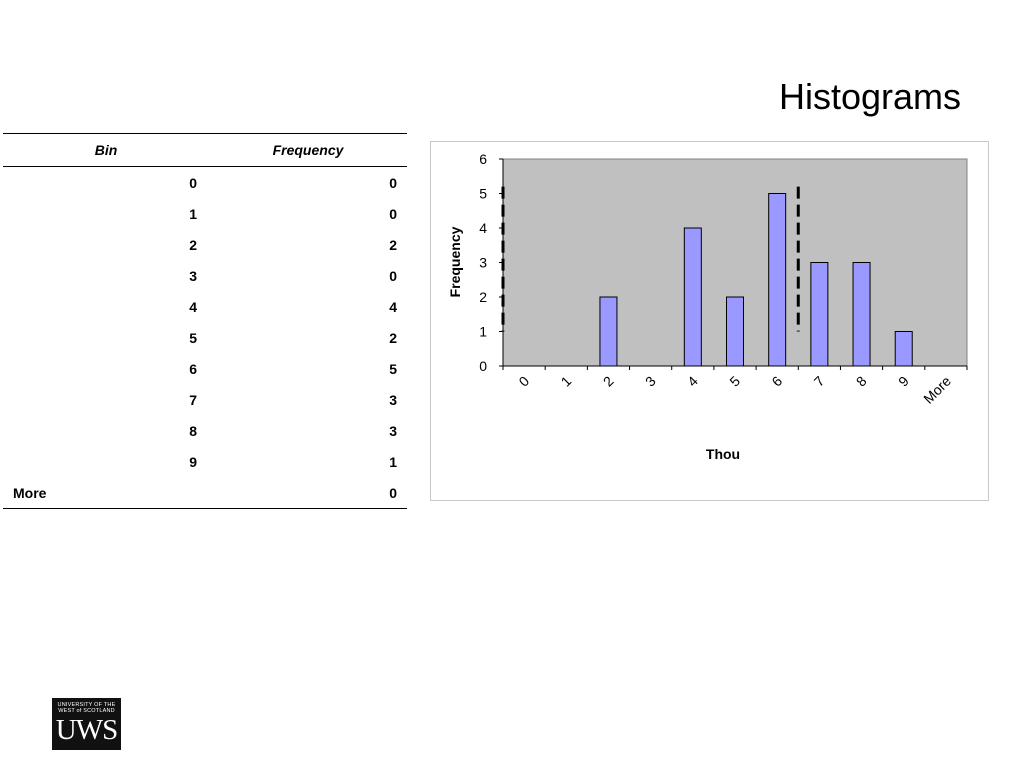 This screenshot has width=1024, height=768. What do you see at coordinates (776, 381) in the screenshot?
I see `x-tick-label: 6` at bounding box center [776, 381].